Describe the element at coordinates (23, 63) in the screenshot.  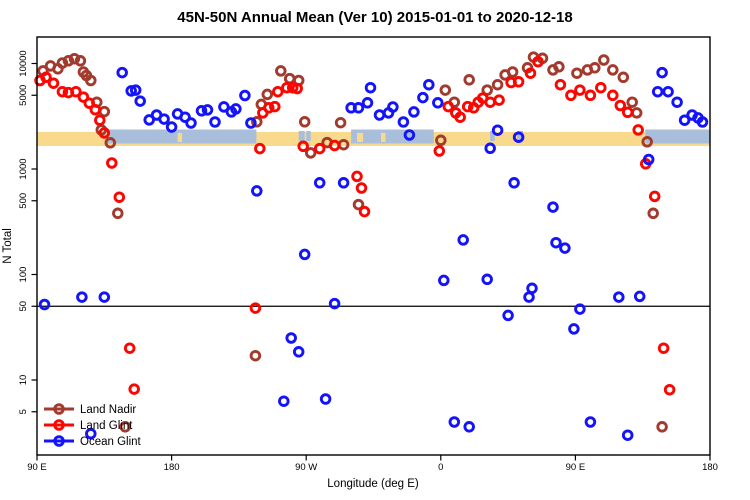
I see `y-tick-label: 10000` at that location.